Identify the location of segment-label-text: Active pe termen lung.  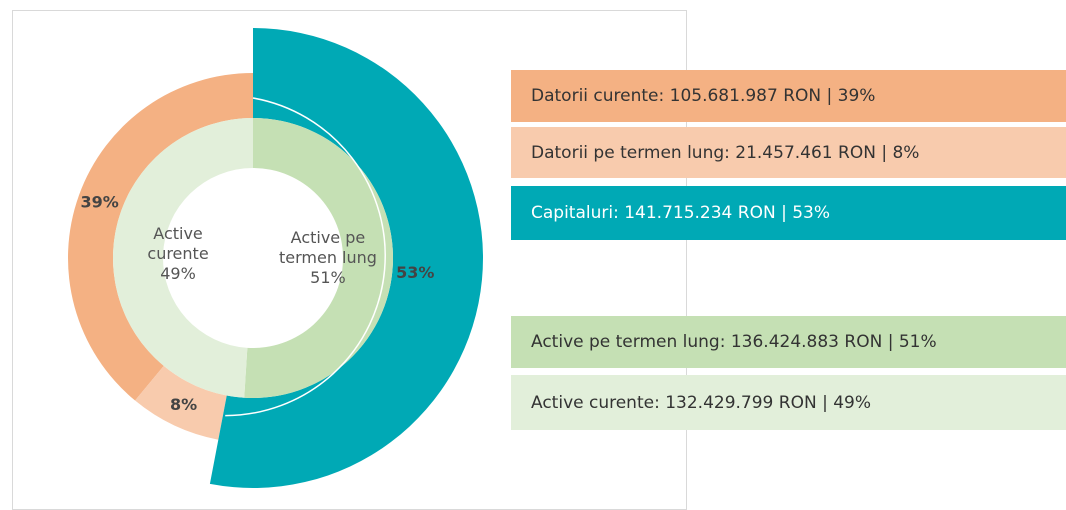
(327, 248).